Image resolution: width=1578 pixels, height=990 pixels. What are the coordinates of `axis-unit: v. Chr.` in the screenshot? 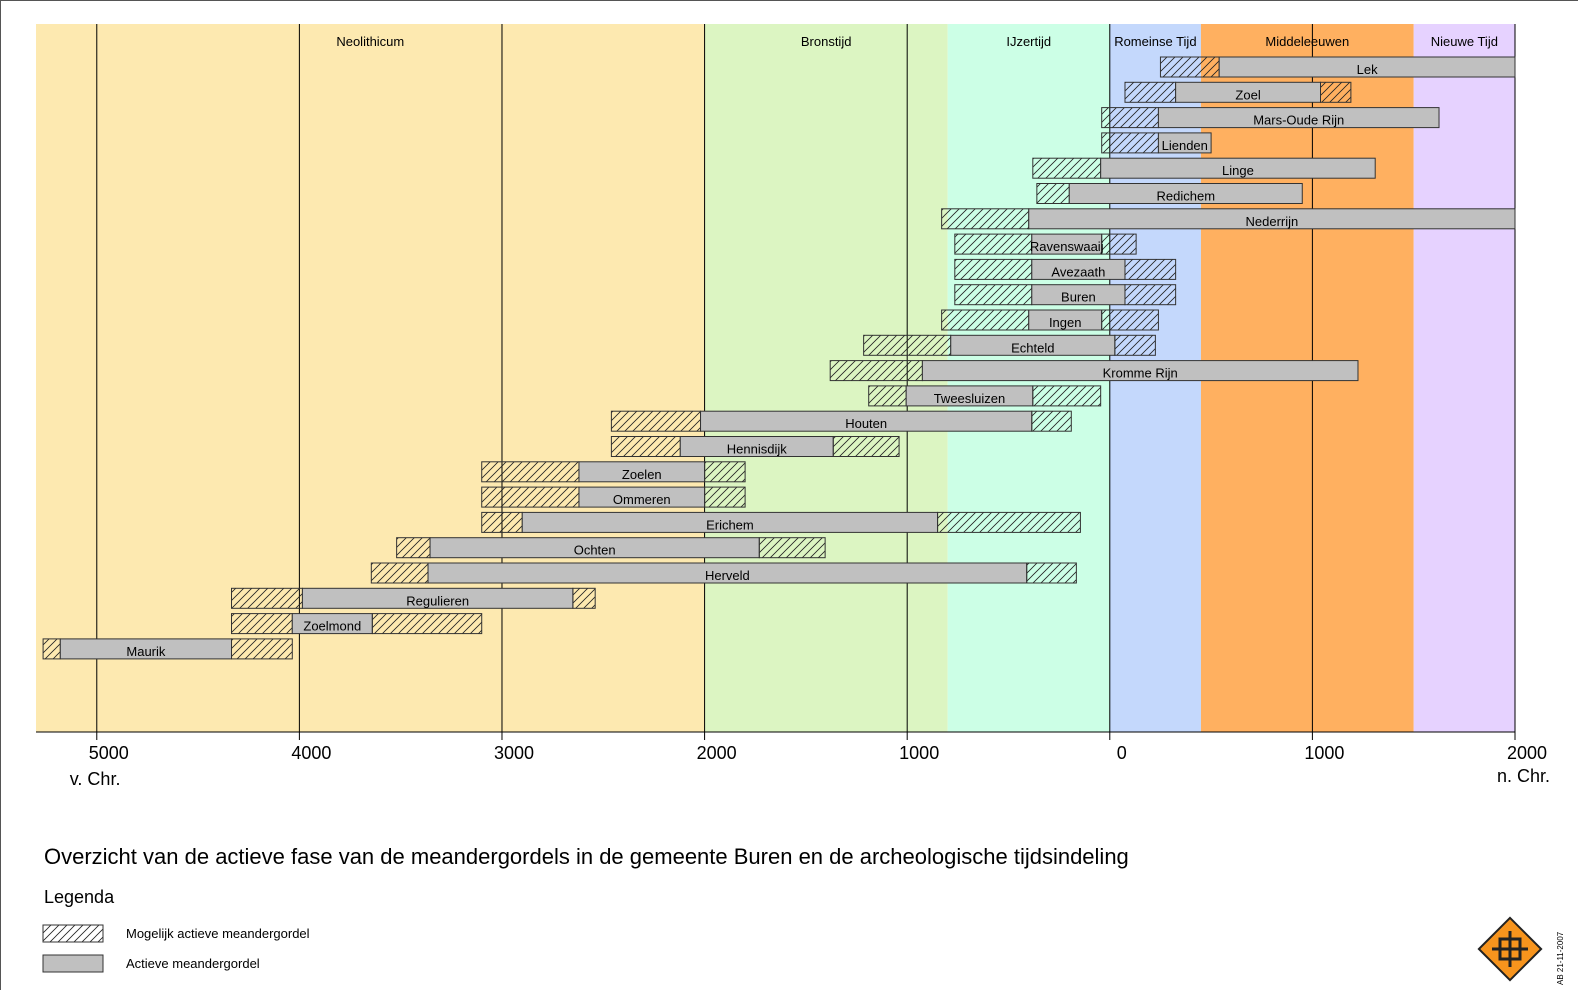 It's located at (95, 779).